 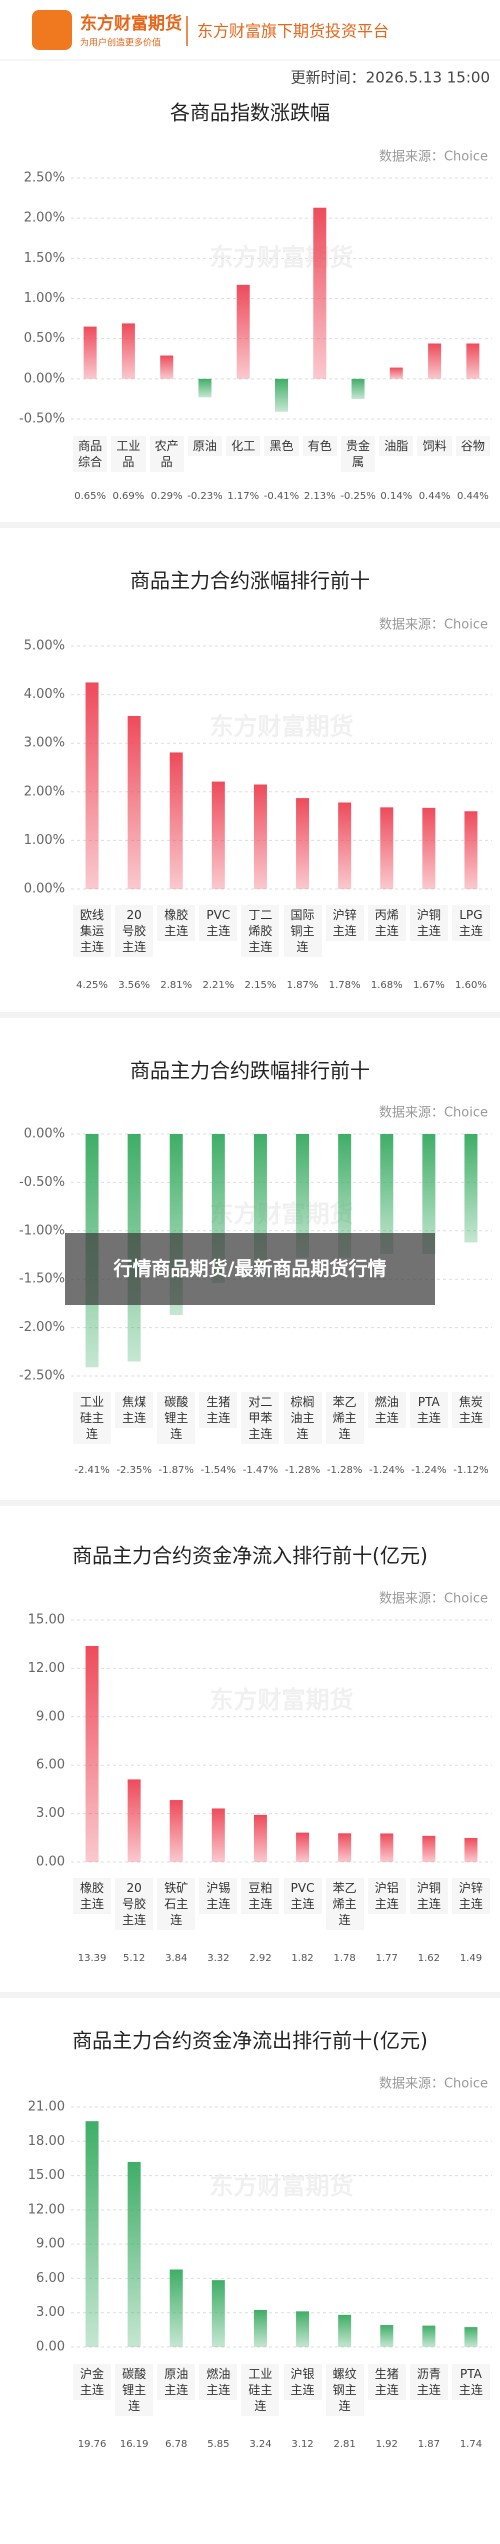 I want to click on x-tick-label: 农产品, so click(x=166, y=454).